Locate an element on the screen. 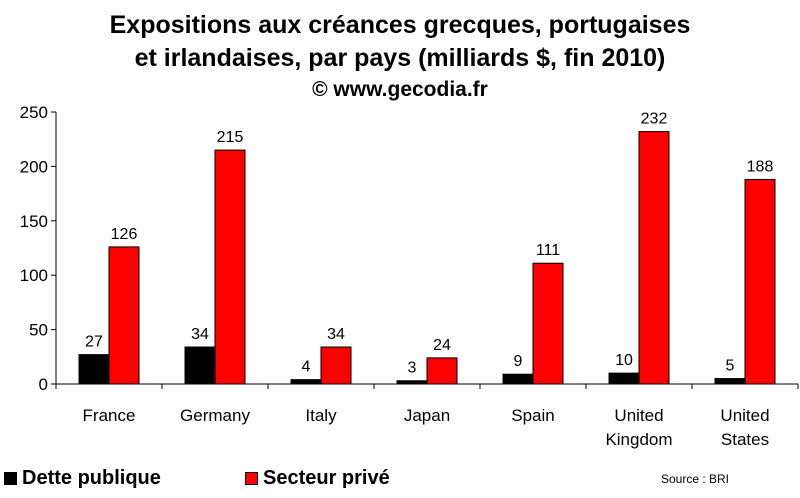 Image resolution: width=800 pixels, height=498 pixels. y-tick-label: 150 is located at coordinates (34, 221).